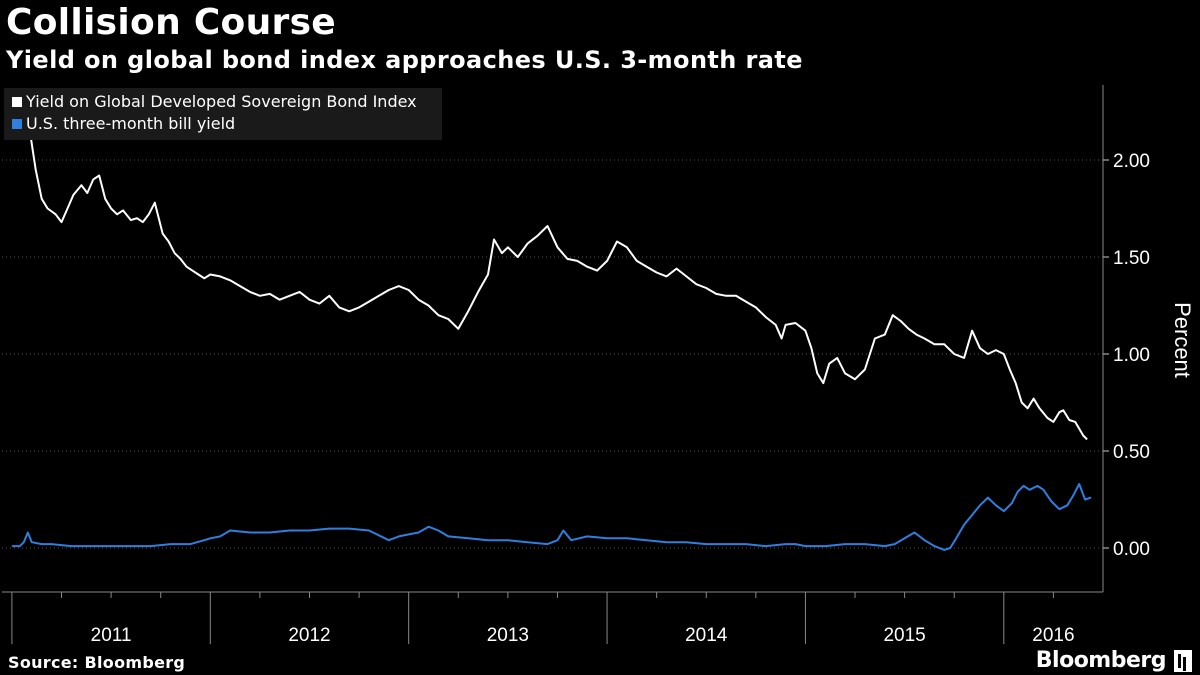 Image resolution: width=1200 pixels, height=675 pixels. Describe the element at coordinates (1131, 161) in the screenshot. I see `y-tick-label: 2.00` at that location.